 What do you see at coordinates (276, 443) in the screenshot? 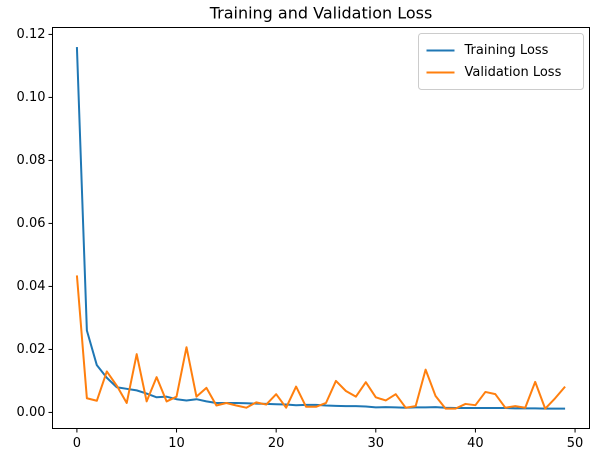
I see `x-tick-label: 20` at bounding box center [276, 443].